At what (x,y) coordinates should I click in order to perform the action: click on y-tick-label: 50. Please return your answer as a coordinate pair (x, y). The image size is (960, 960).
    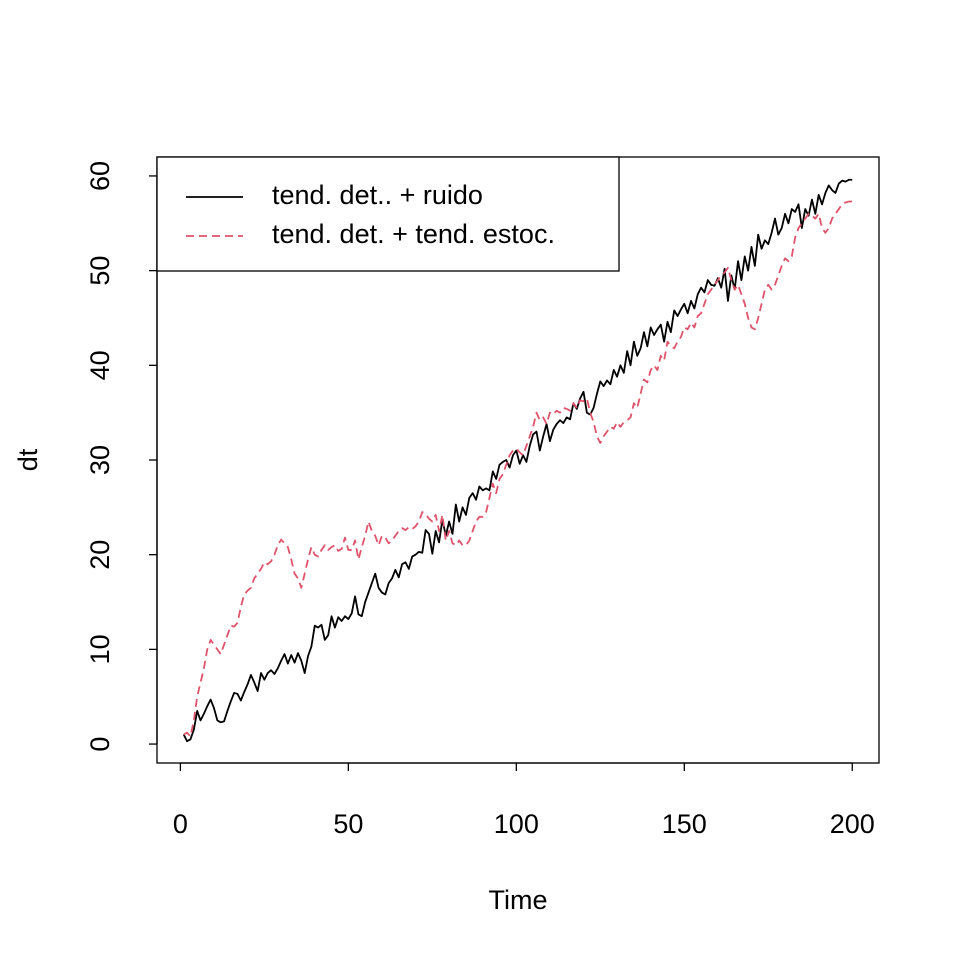
    Looking at the image, I should click on (100, 271).